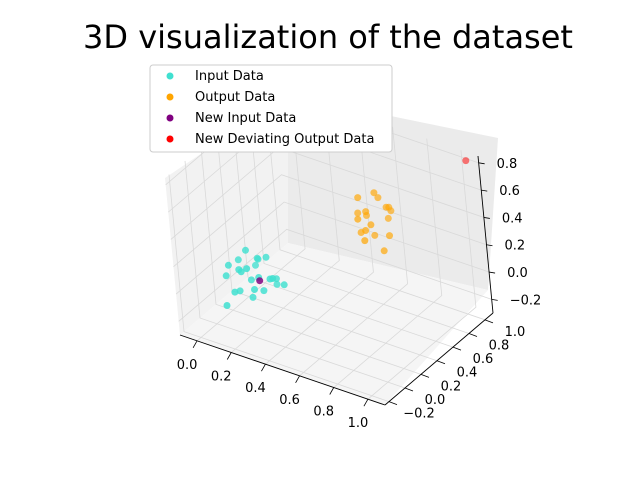 The width and height of the screenshot is (640, 480). Describe the element at coordinates (187, 365) in the screenshot. I see `x-tick-label: 0.0` at that location.